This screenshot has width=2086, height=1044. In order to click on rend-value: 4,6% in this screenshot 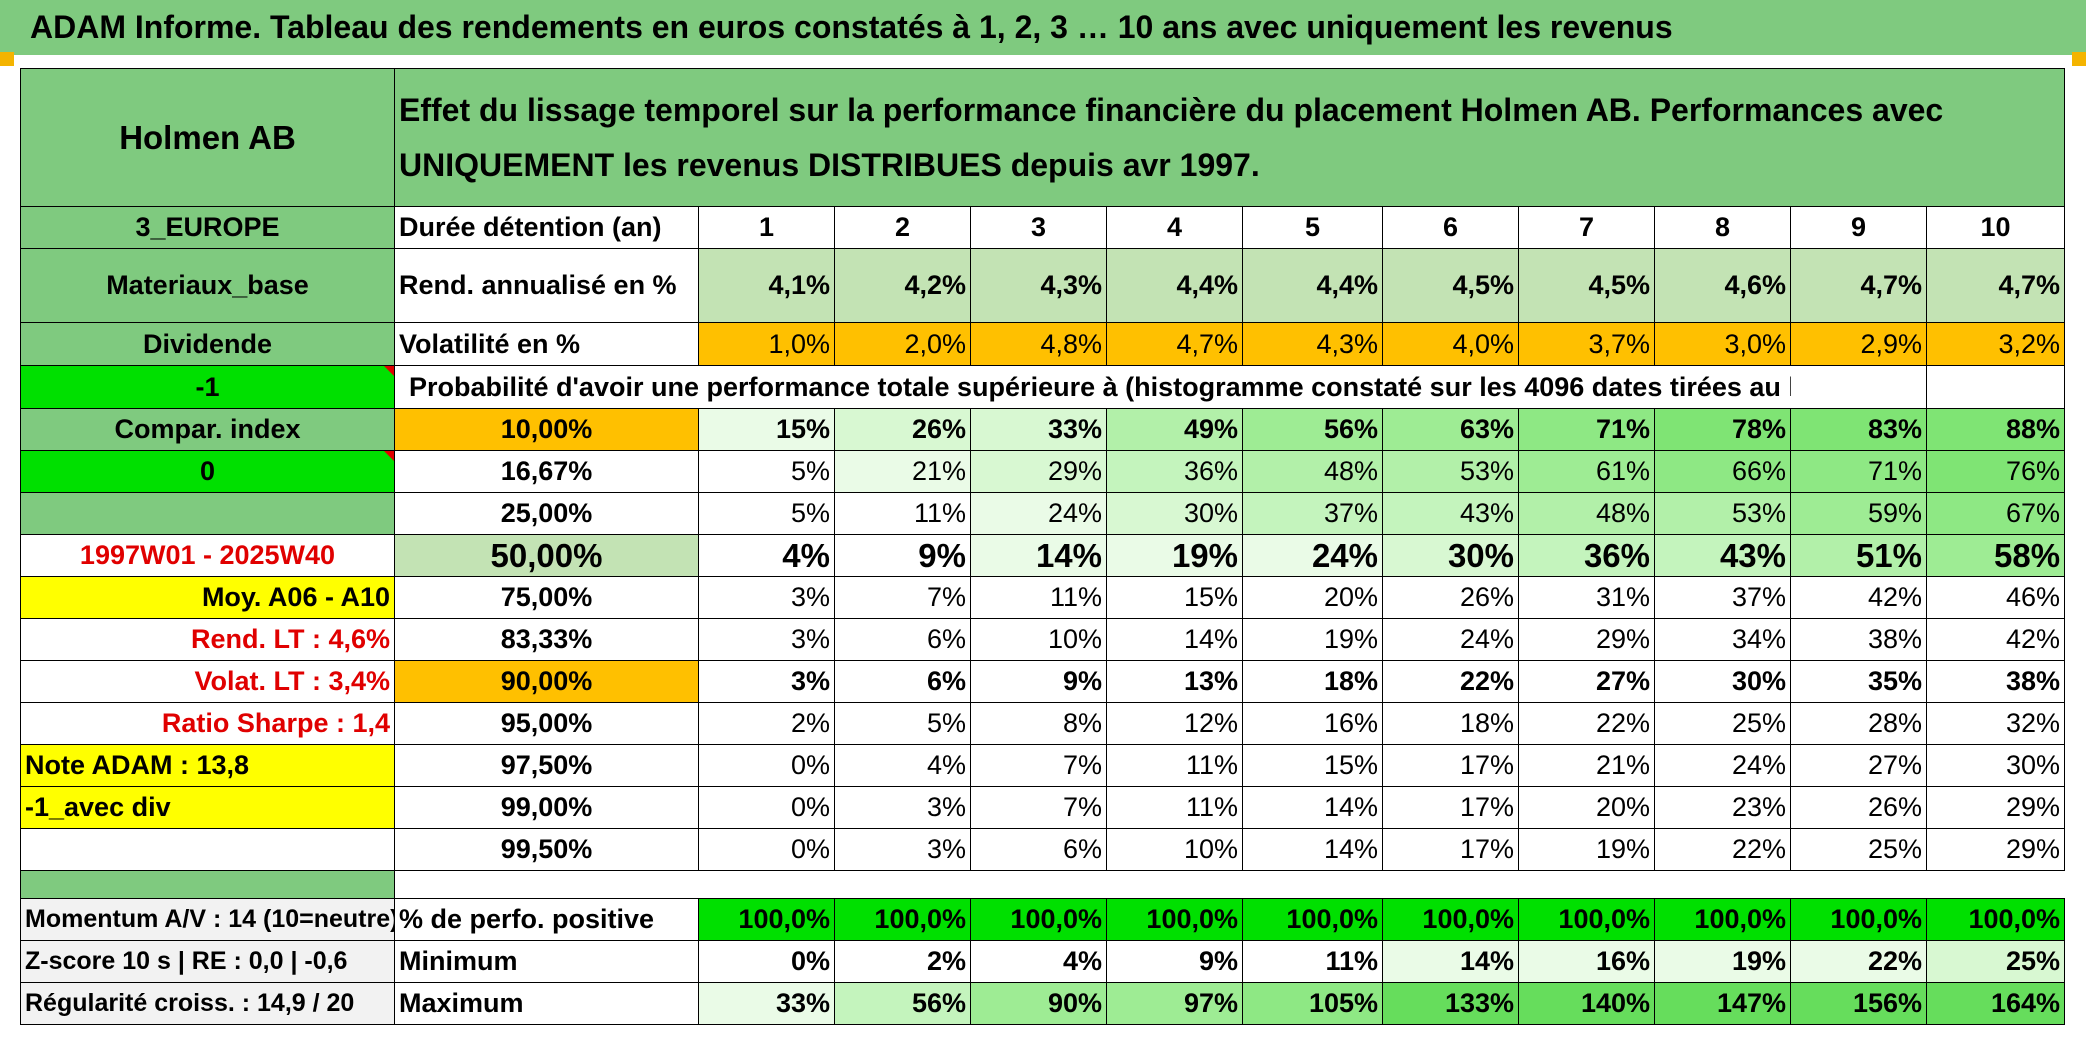, I will do `click(1722, 285)`.